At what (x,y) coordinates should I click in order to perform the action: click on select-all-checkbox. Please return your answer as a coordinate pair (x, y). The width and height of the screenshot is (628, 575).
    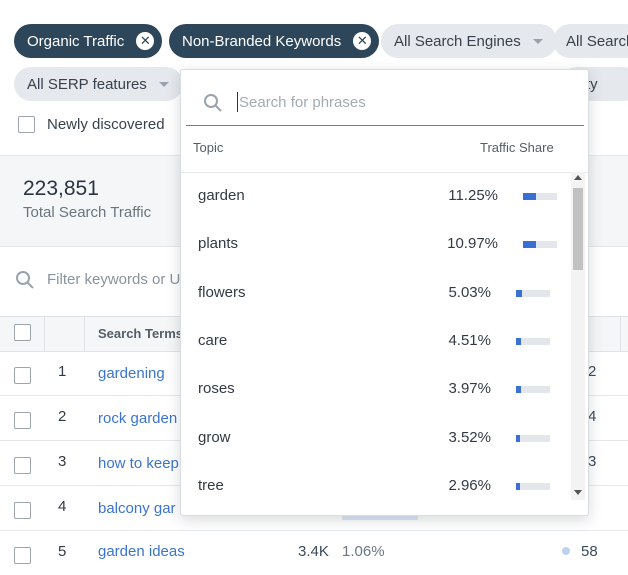
    Looking at the image, I should click on (22, 332).